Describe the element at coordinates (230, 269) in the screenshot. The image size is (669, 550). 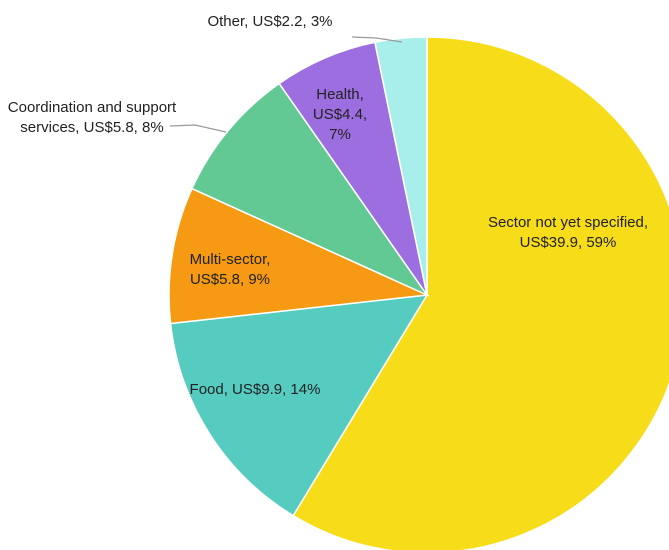
I see `slice-label: Multi-sector, US$5.8, 9%` at that location.